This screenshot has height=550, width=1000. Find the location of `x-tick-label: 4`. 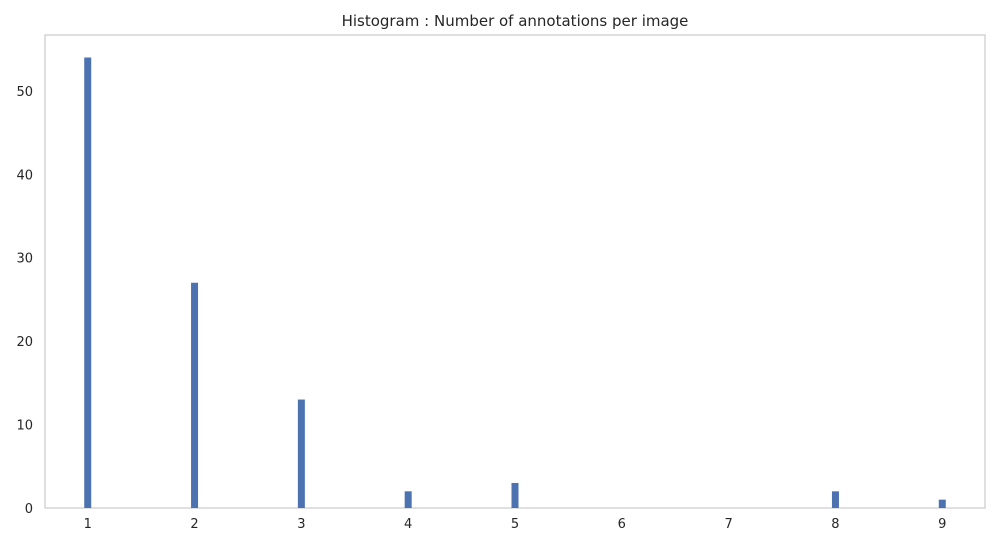

x-tick-label: 4 is located at coordinates (408, 524).